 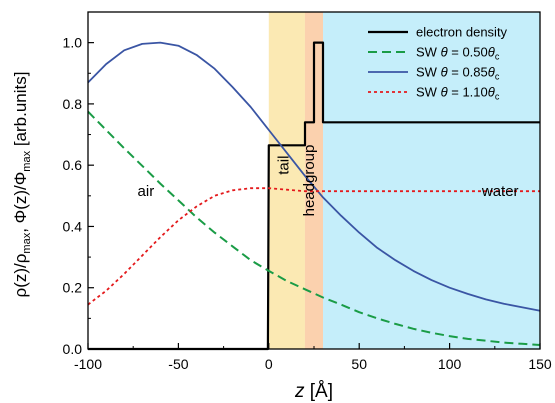 I want to click on region-tail, so click(x=286, y=180).